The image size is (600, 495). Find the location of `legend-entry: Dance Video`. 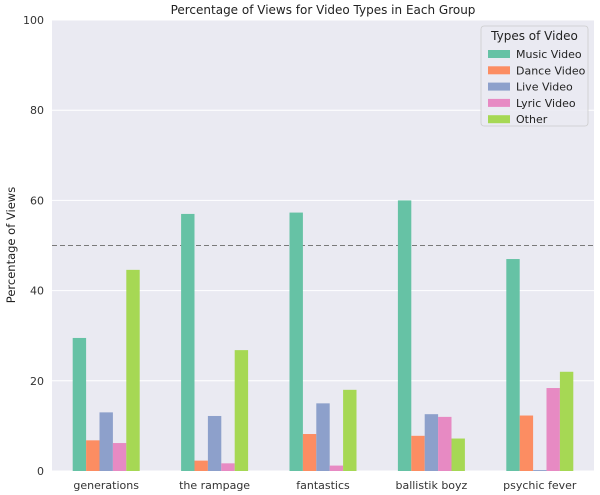

legend-entry: Dance Video is located at coordinates (551, 70).